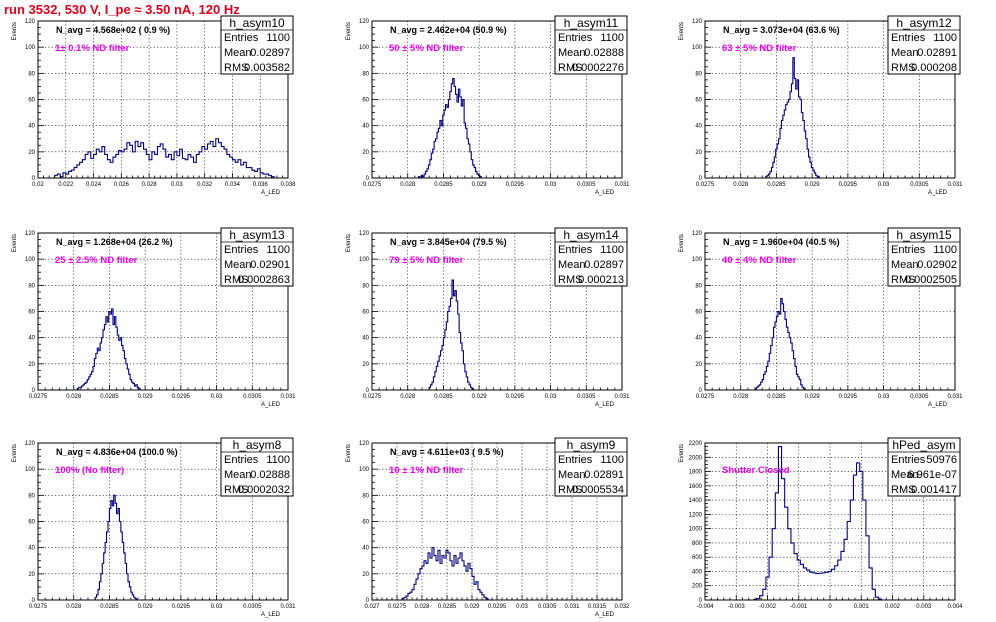  Describe the element at coordinates (116, 547) in the screenshot. I see `histogram-line-h_asym8` at that location.